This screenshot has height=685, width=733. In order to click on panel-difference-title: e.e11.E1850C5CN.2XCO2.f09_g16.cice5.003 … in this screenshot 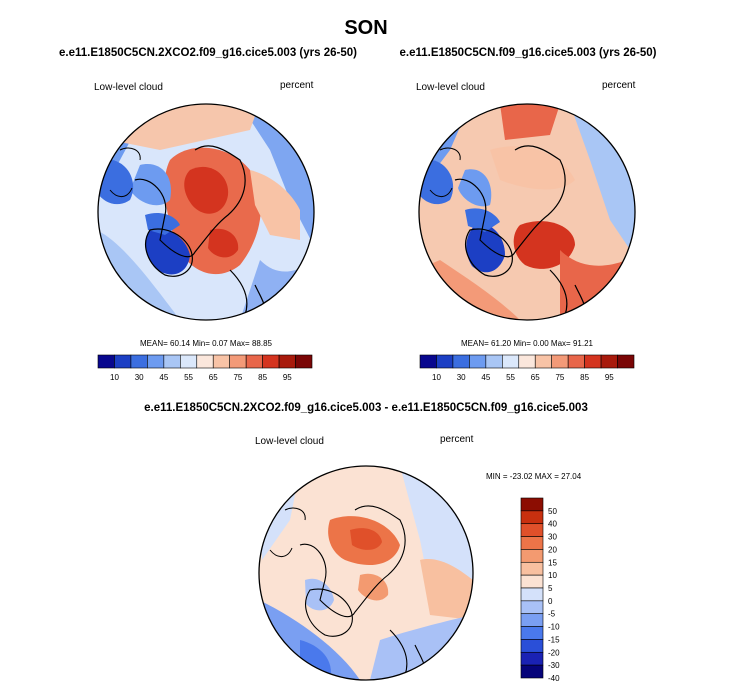, I will do `click(366, 408)`.